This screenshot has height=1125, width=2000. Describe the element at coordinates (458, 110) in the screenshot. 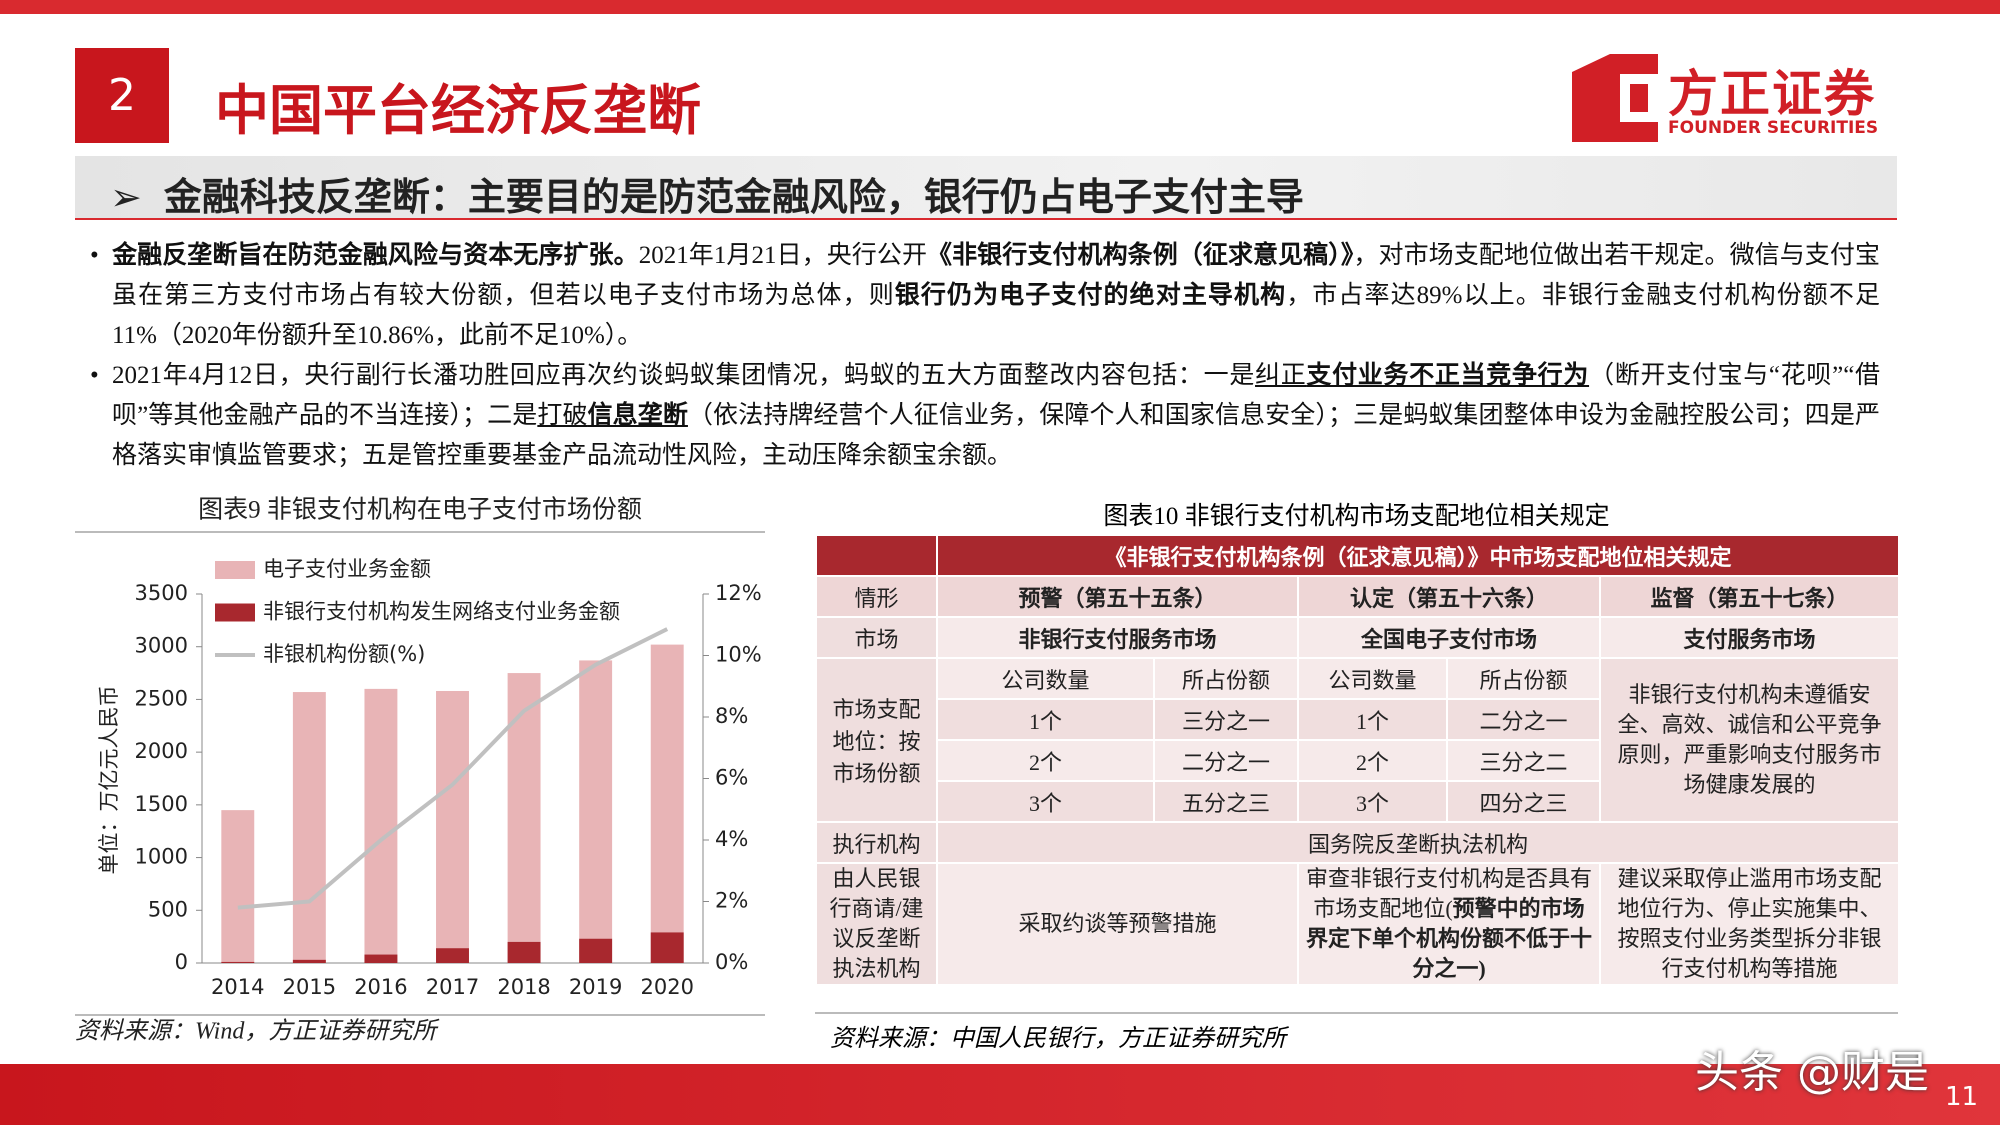

I see `section-title: 中国平台经济反垄断` at that location.